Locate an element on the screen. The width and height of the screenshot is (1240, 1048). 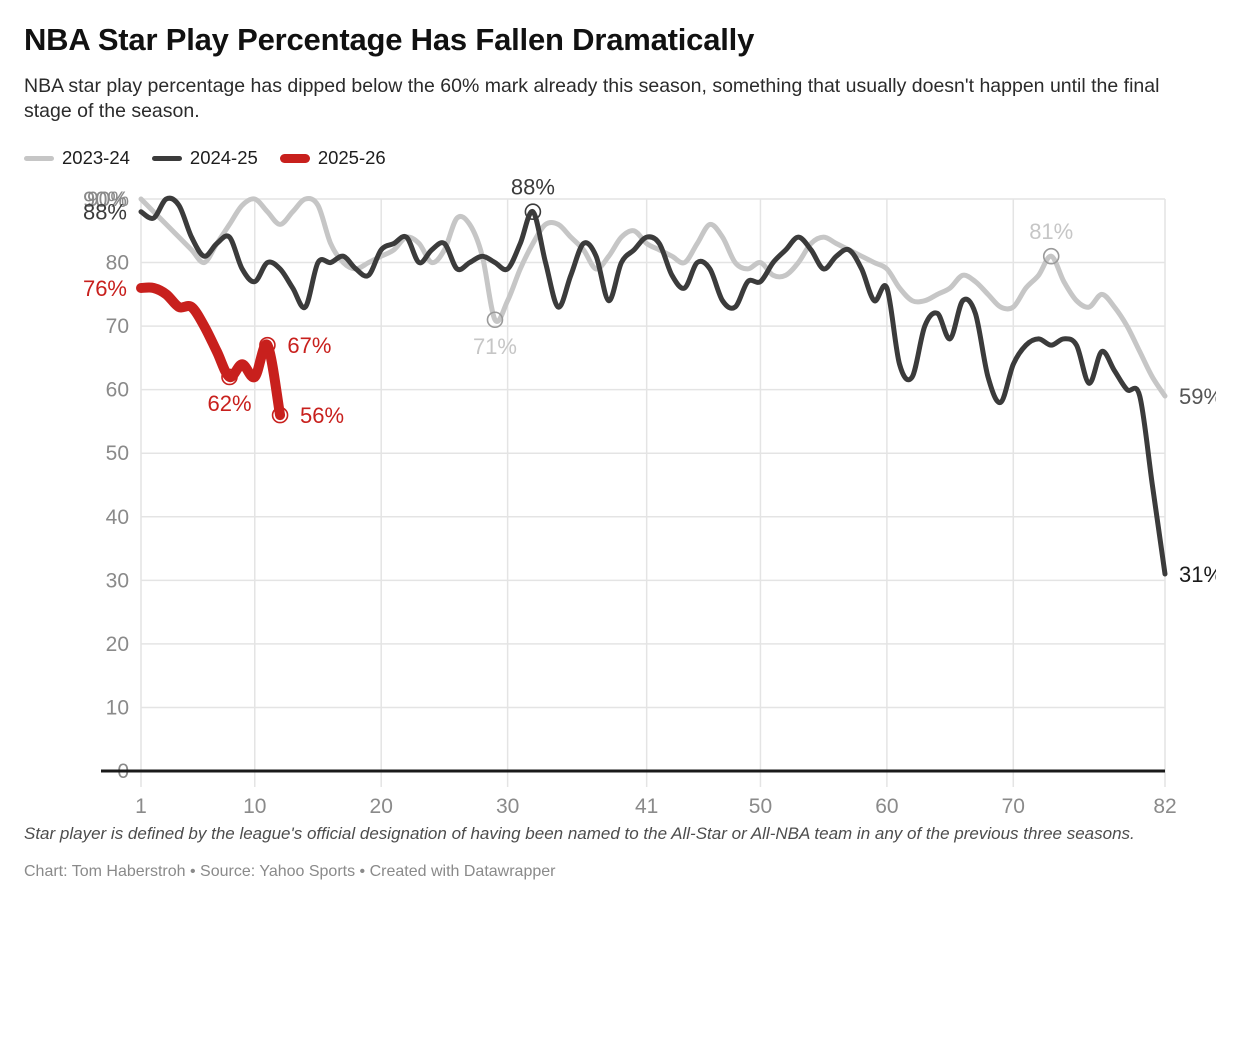
y-axis-tick-label: 80 is located at coordinates (117, 263).